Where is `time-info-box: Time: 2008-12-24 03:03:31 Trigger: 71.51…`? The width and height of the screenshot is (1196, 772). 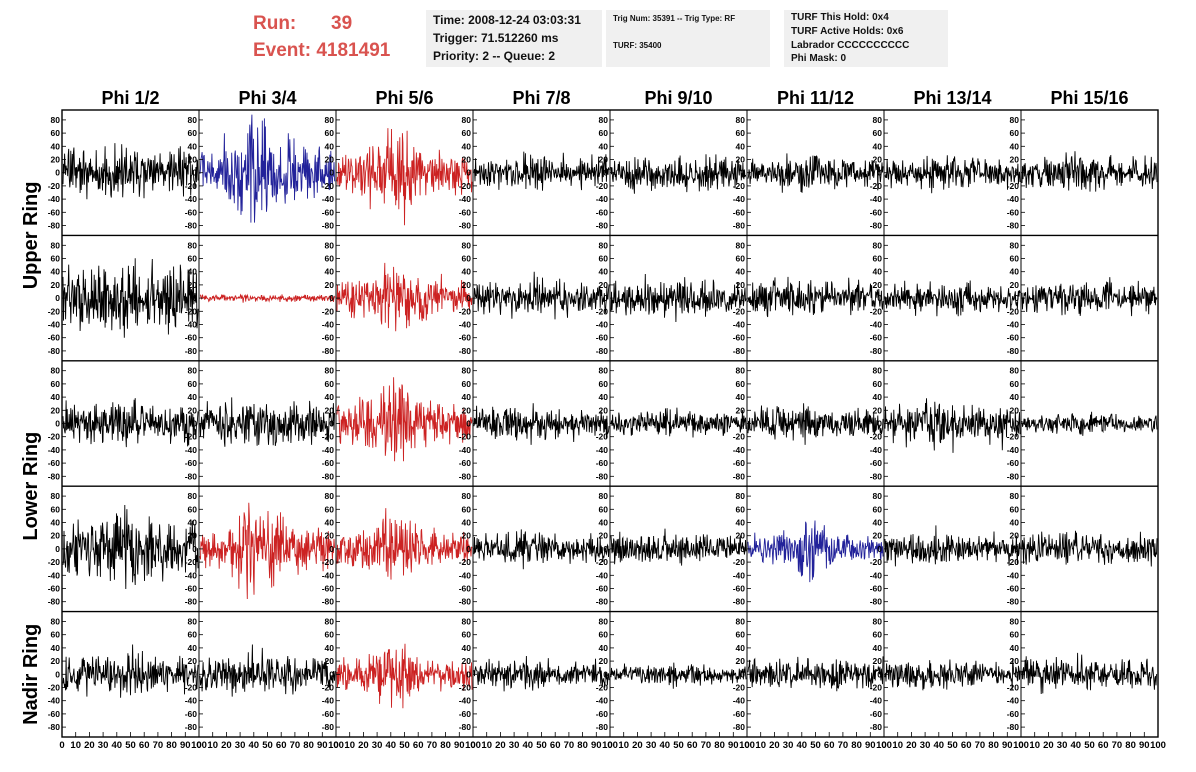 time-info-box: Time: 2008-12-24 03:03:31 Trigger: 71.51… is located at coordinates (514, 38).